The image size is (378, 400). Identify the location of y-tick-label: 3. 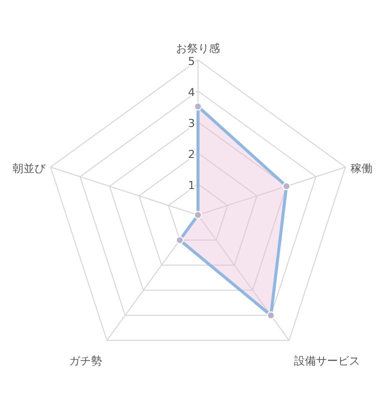
(191, 123).